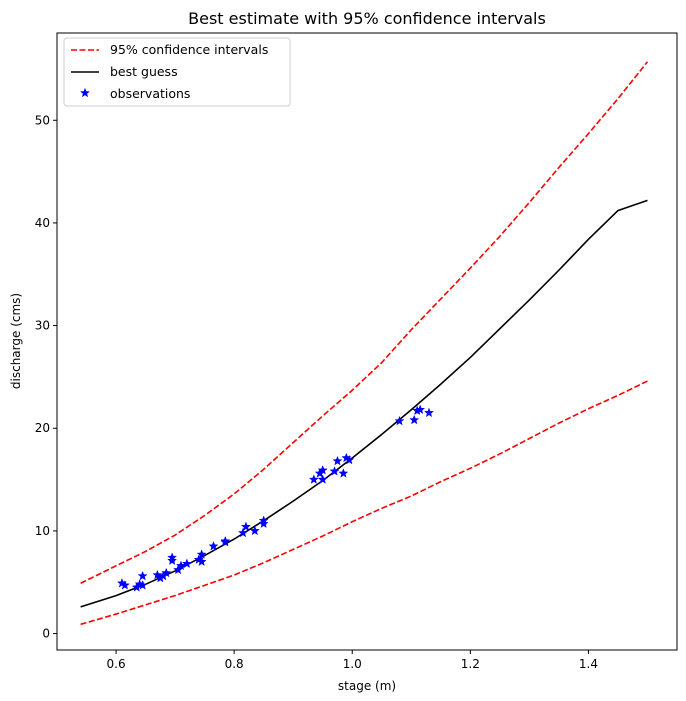  What do you see at coordinates (150, 93) in the screenshot?
I see `legend-label-observations: observations` at bounding box center [150, 93].